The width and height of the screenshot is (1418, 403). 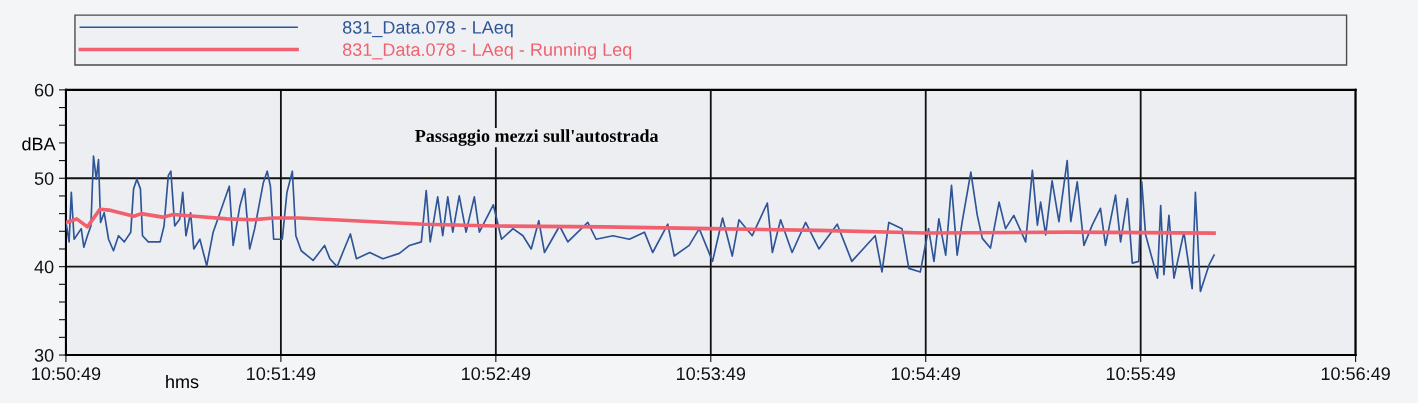 What do you see at coordinates (281, 374) in the screenshot?
I see `x-tick-label: 10:51:49` at bounding box center [281, 374].